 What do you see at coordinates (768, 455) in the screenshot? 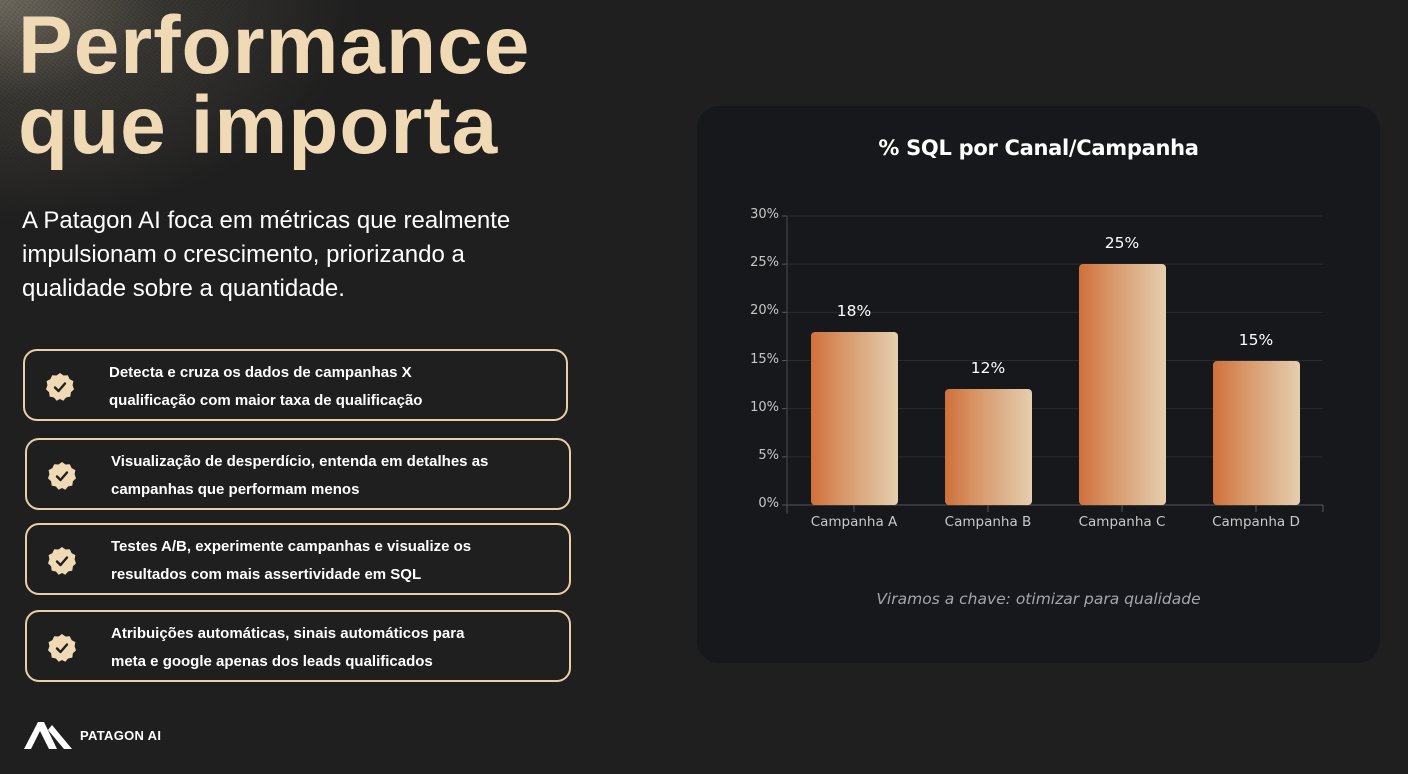
I see `y-axis-tick-label: 5%` at bounding box center [768, 455].